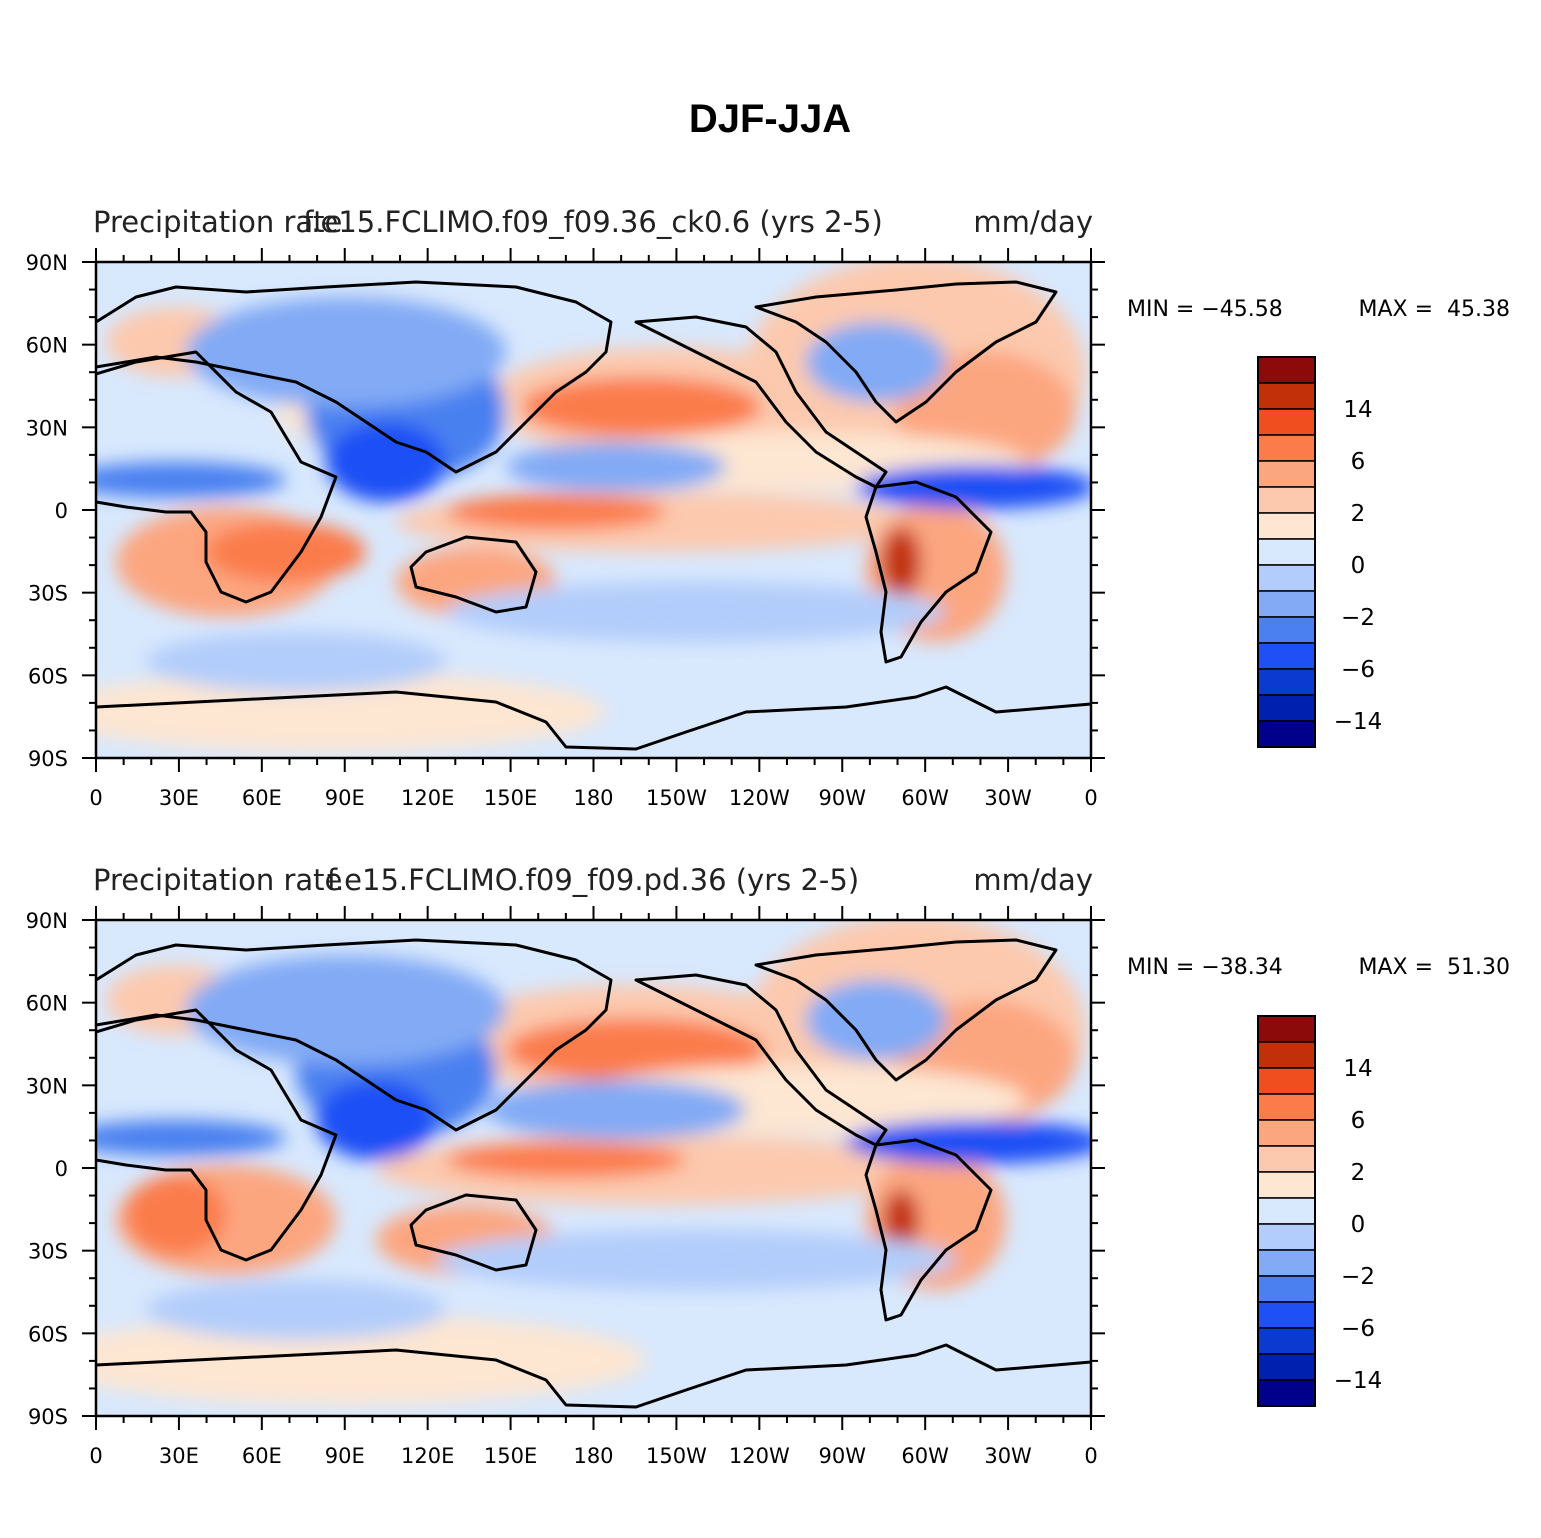  What do you see at coordinates (510, 1456) in the screenshot?
I see `lon-tick-label: 150E` at bounding box center [510, 1456].